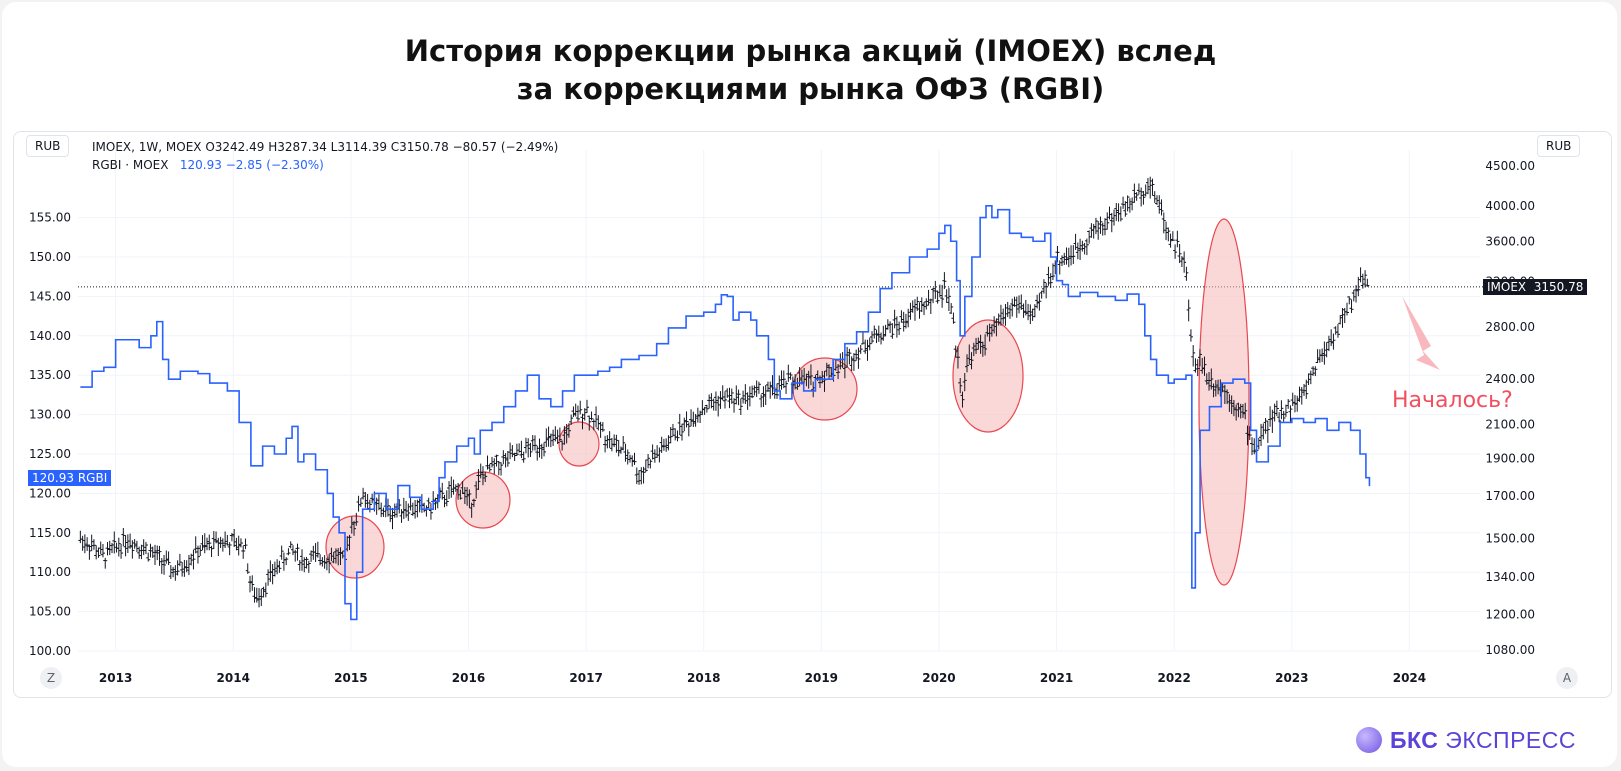 The image size is (1621, 771). I want to click on right-axis-tick-label: 1080.00, so click(1510, 650).